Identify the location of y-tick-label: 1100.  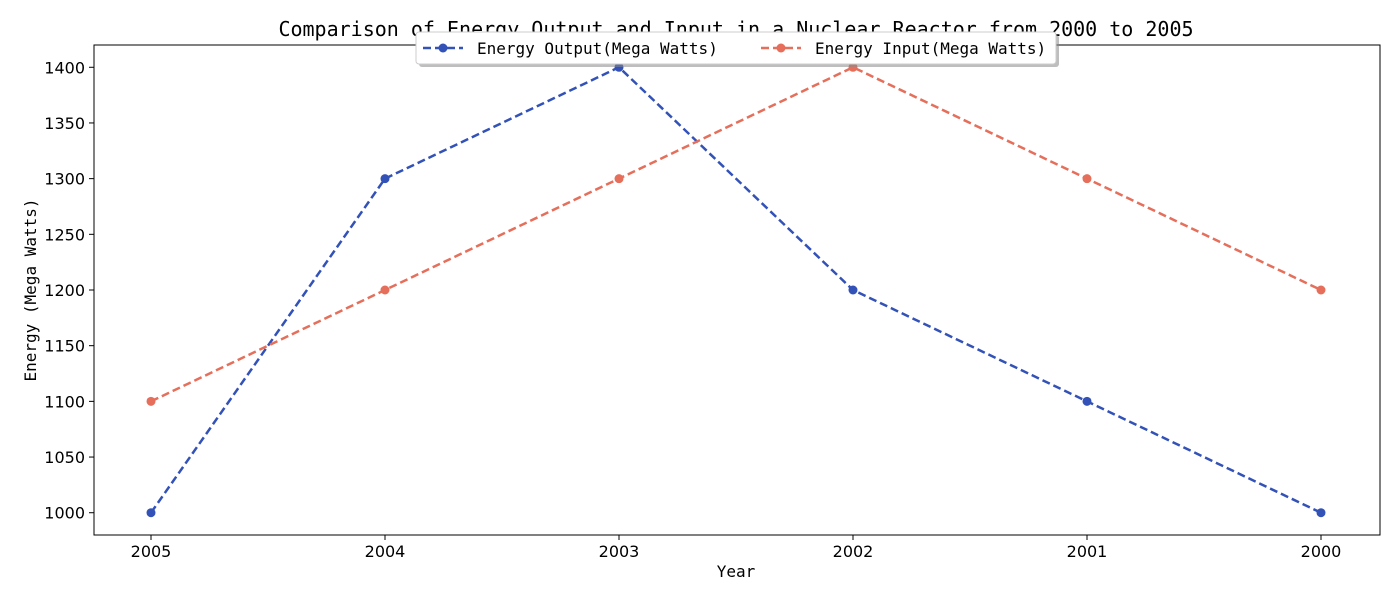
(64, 401).